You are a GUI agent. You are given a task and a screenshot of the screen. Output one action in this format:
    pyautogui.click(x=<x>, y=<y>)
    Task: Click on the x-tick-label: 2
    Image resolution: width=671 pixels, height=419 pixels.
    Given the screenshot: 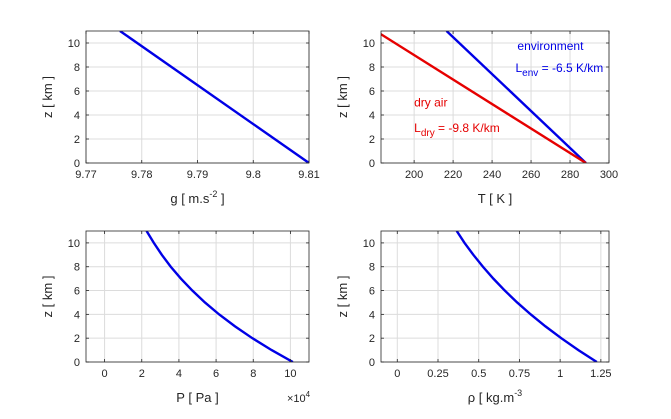 What is the action you would take?
    pyautogui.click(x=142, y=374)
    